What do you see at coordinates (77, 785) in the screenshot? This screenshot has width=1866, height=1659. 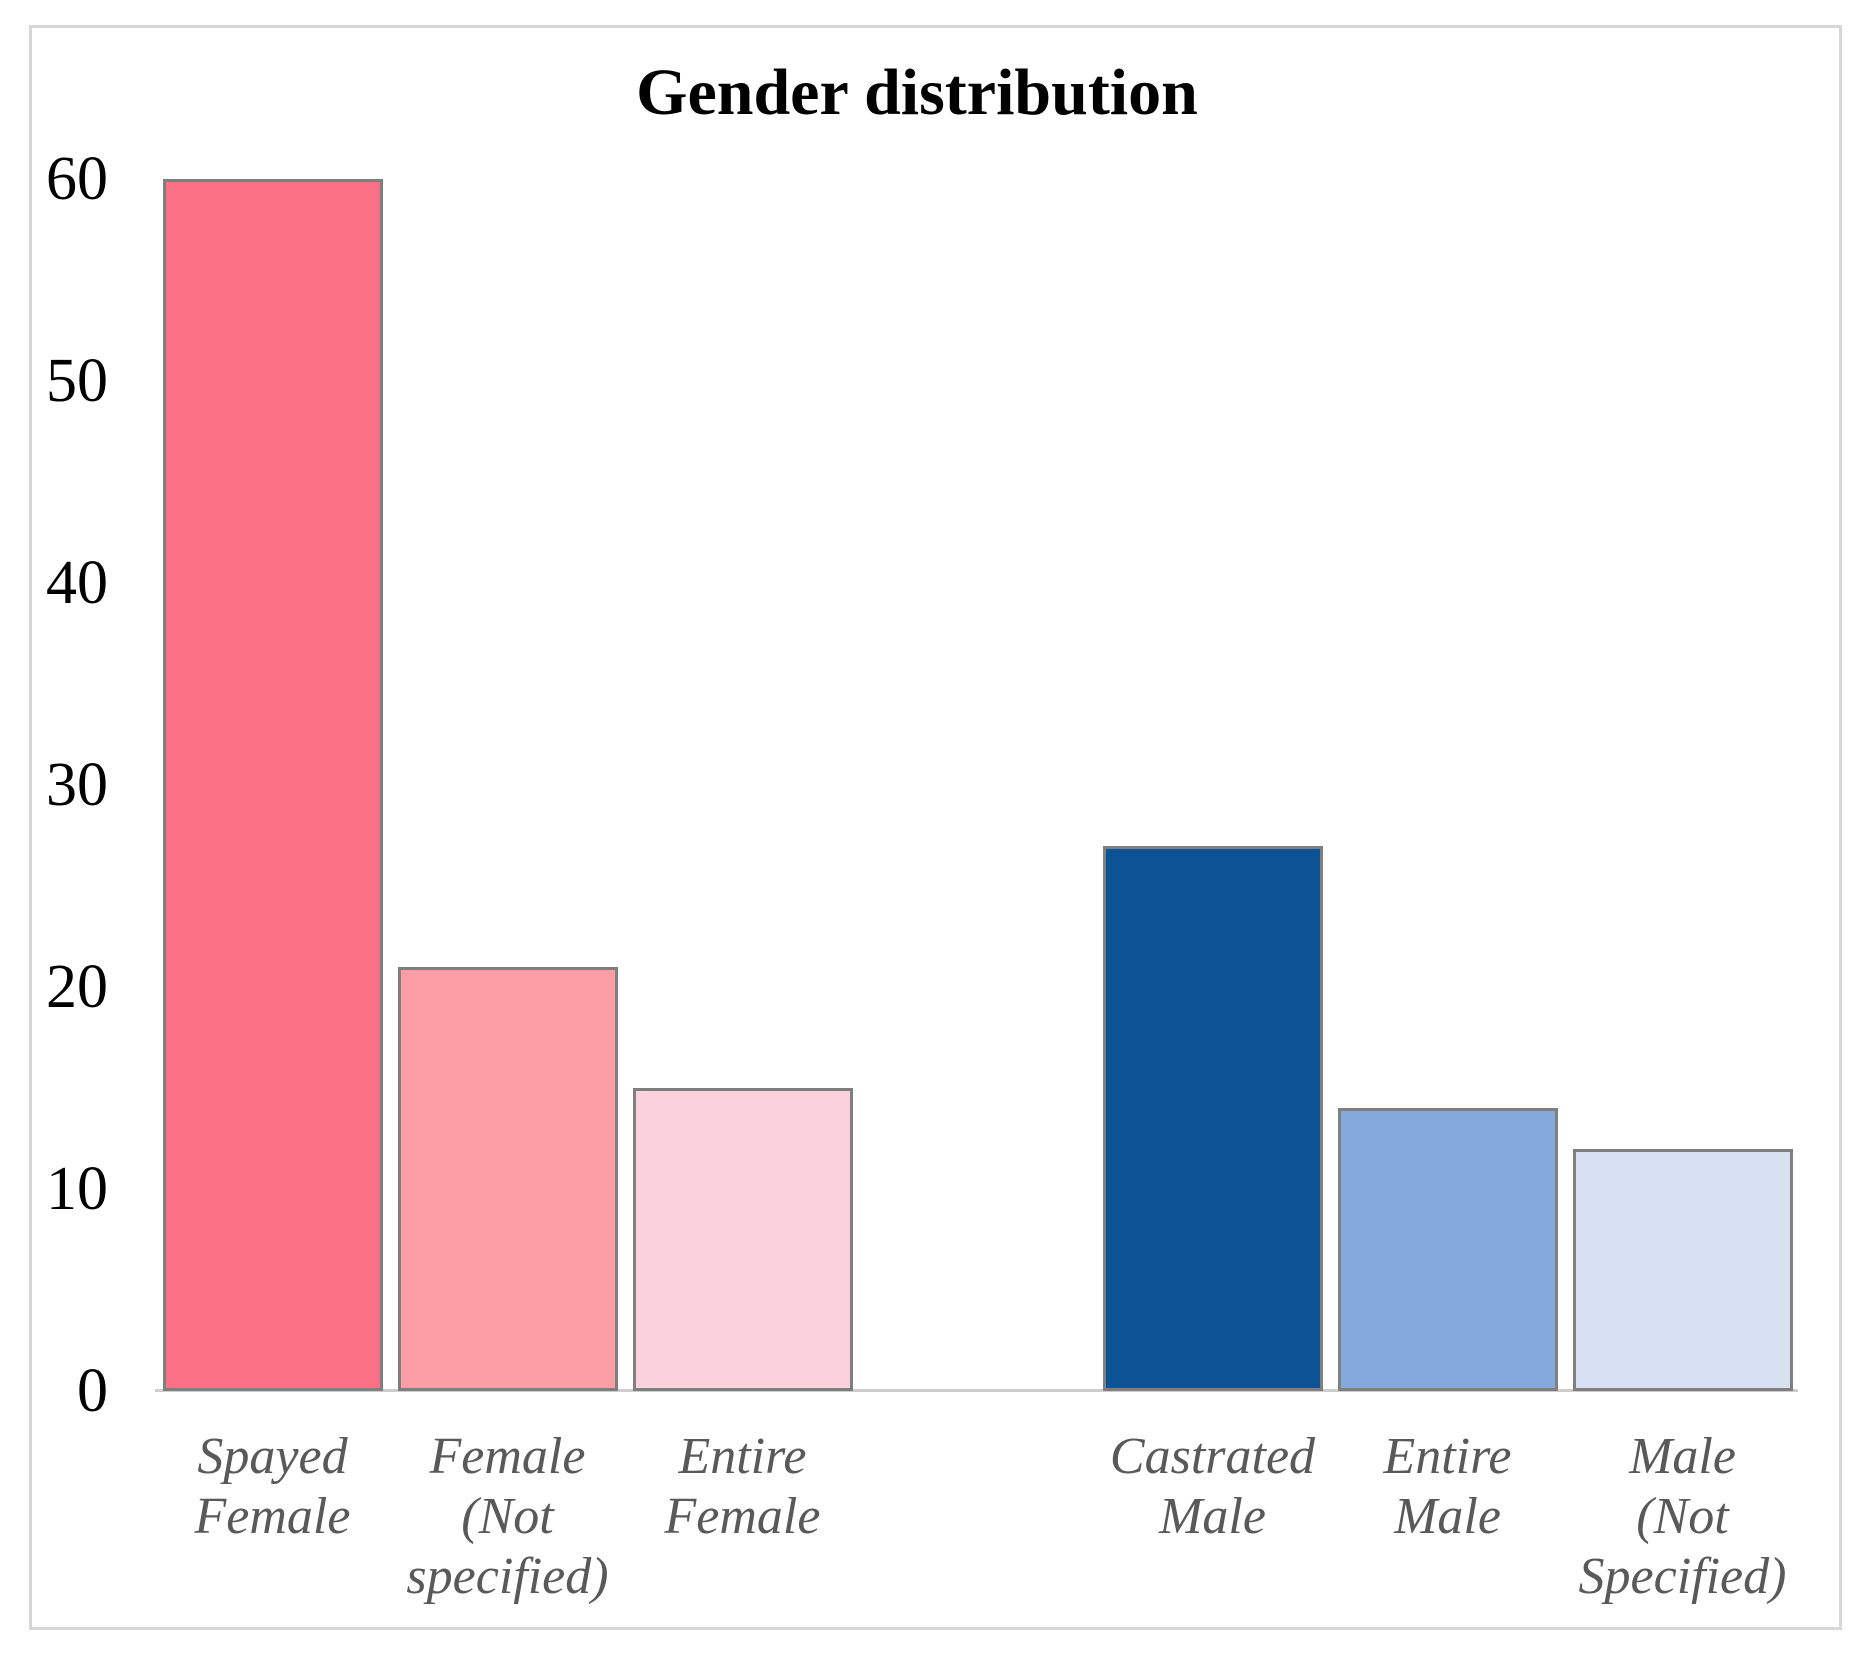 I see `y-tick-label-30: 30` at bounding box center [77, 785].